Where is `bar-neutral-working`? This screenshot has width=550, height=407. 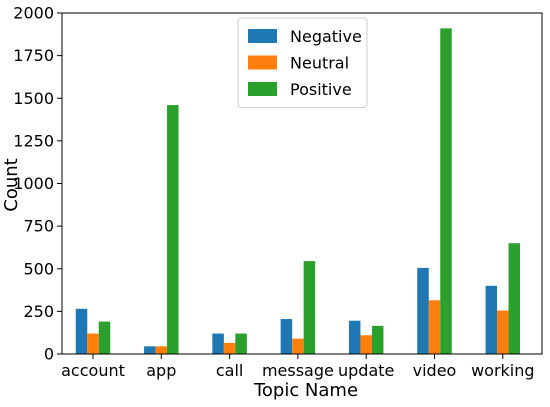
bar-neutral-working is located at coordinates (503, 332).